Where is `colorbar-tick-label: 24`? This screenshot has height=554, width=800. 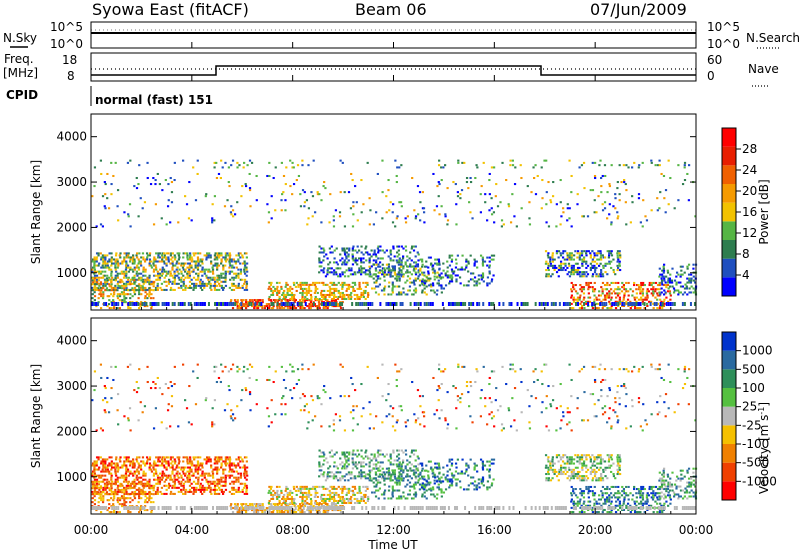
colorbar-tick-label: 24 is located at coordinates (749, 170).